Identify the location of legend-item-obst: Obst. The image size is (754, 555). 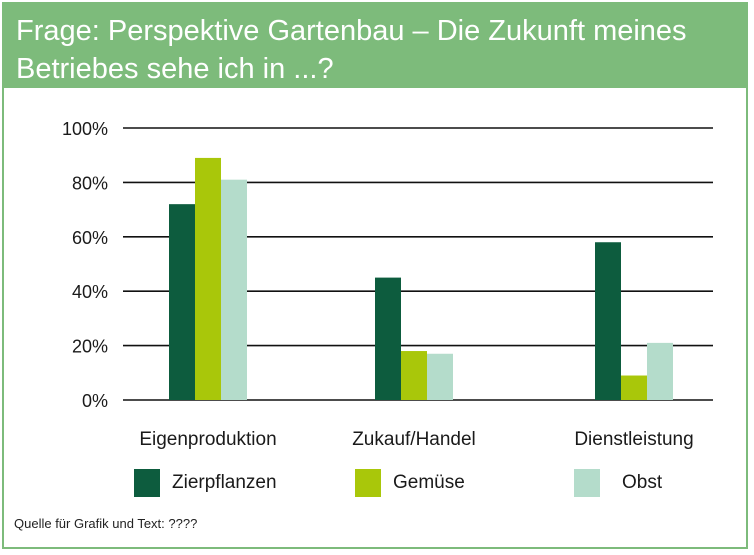
(618, 483).